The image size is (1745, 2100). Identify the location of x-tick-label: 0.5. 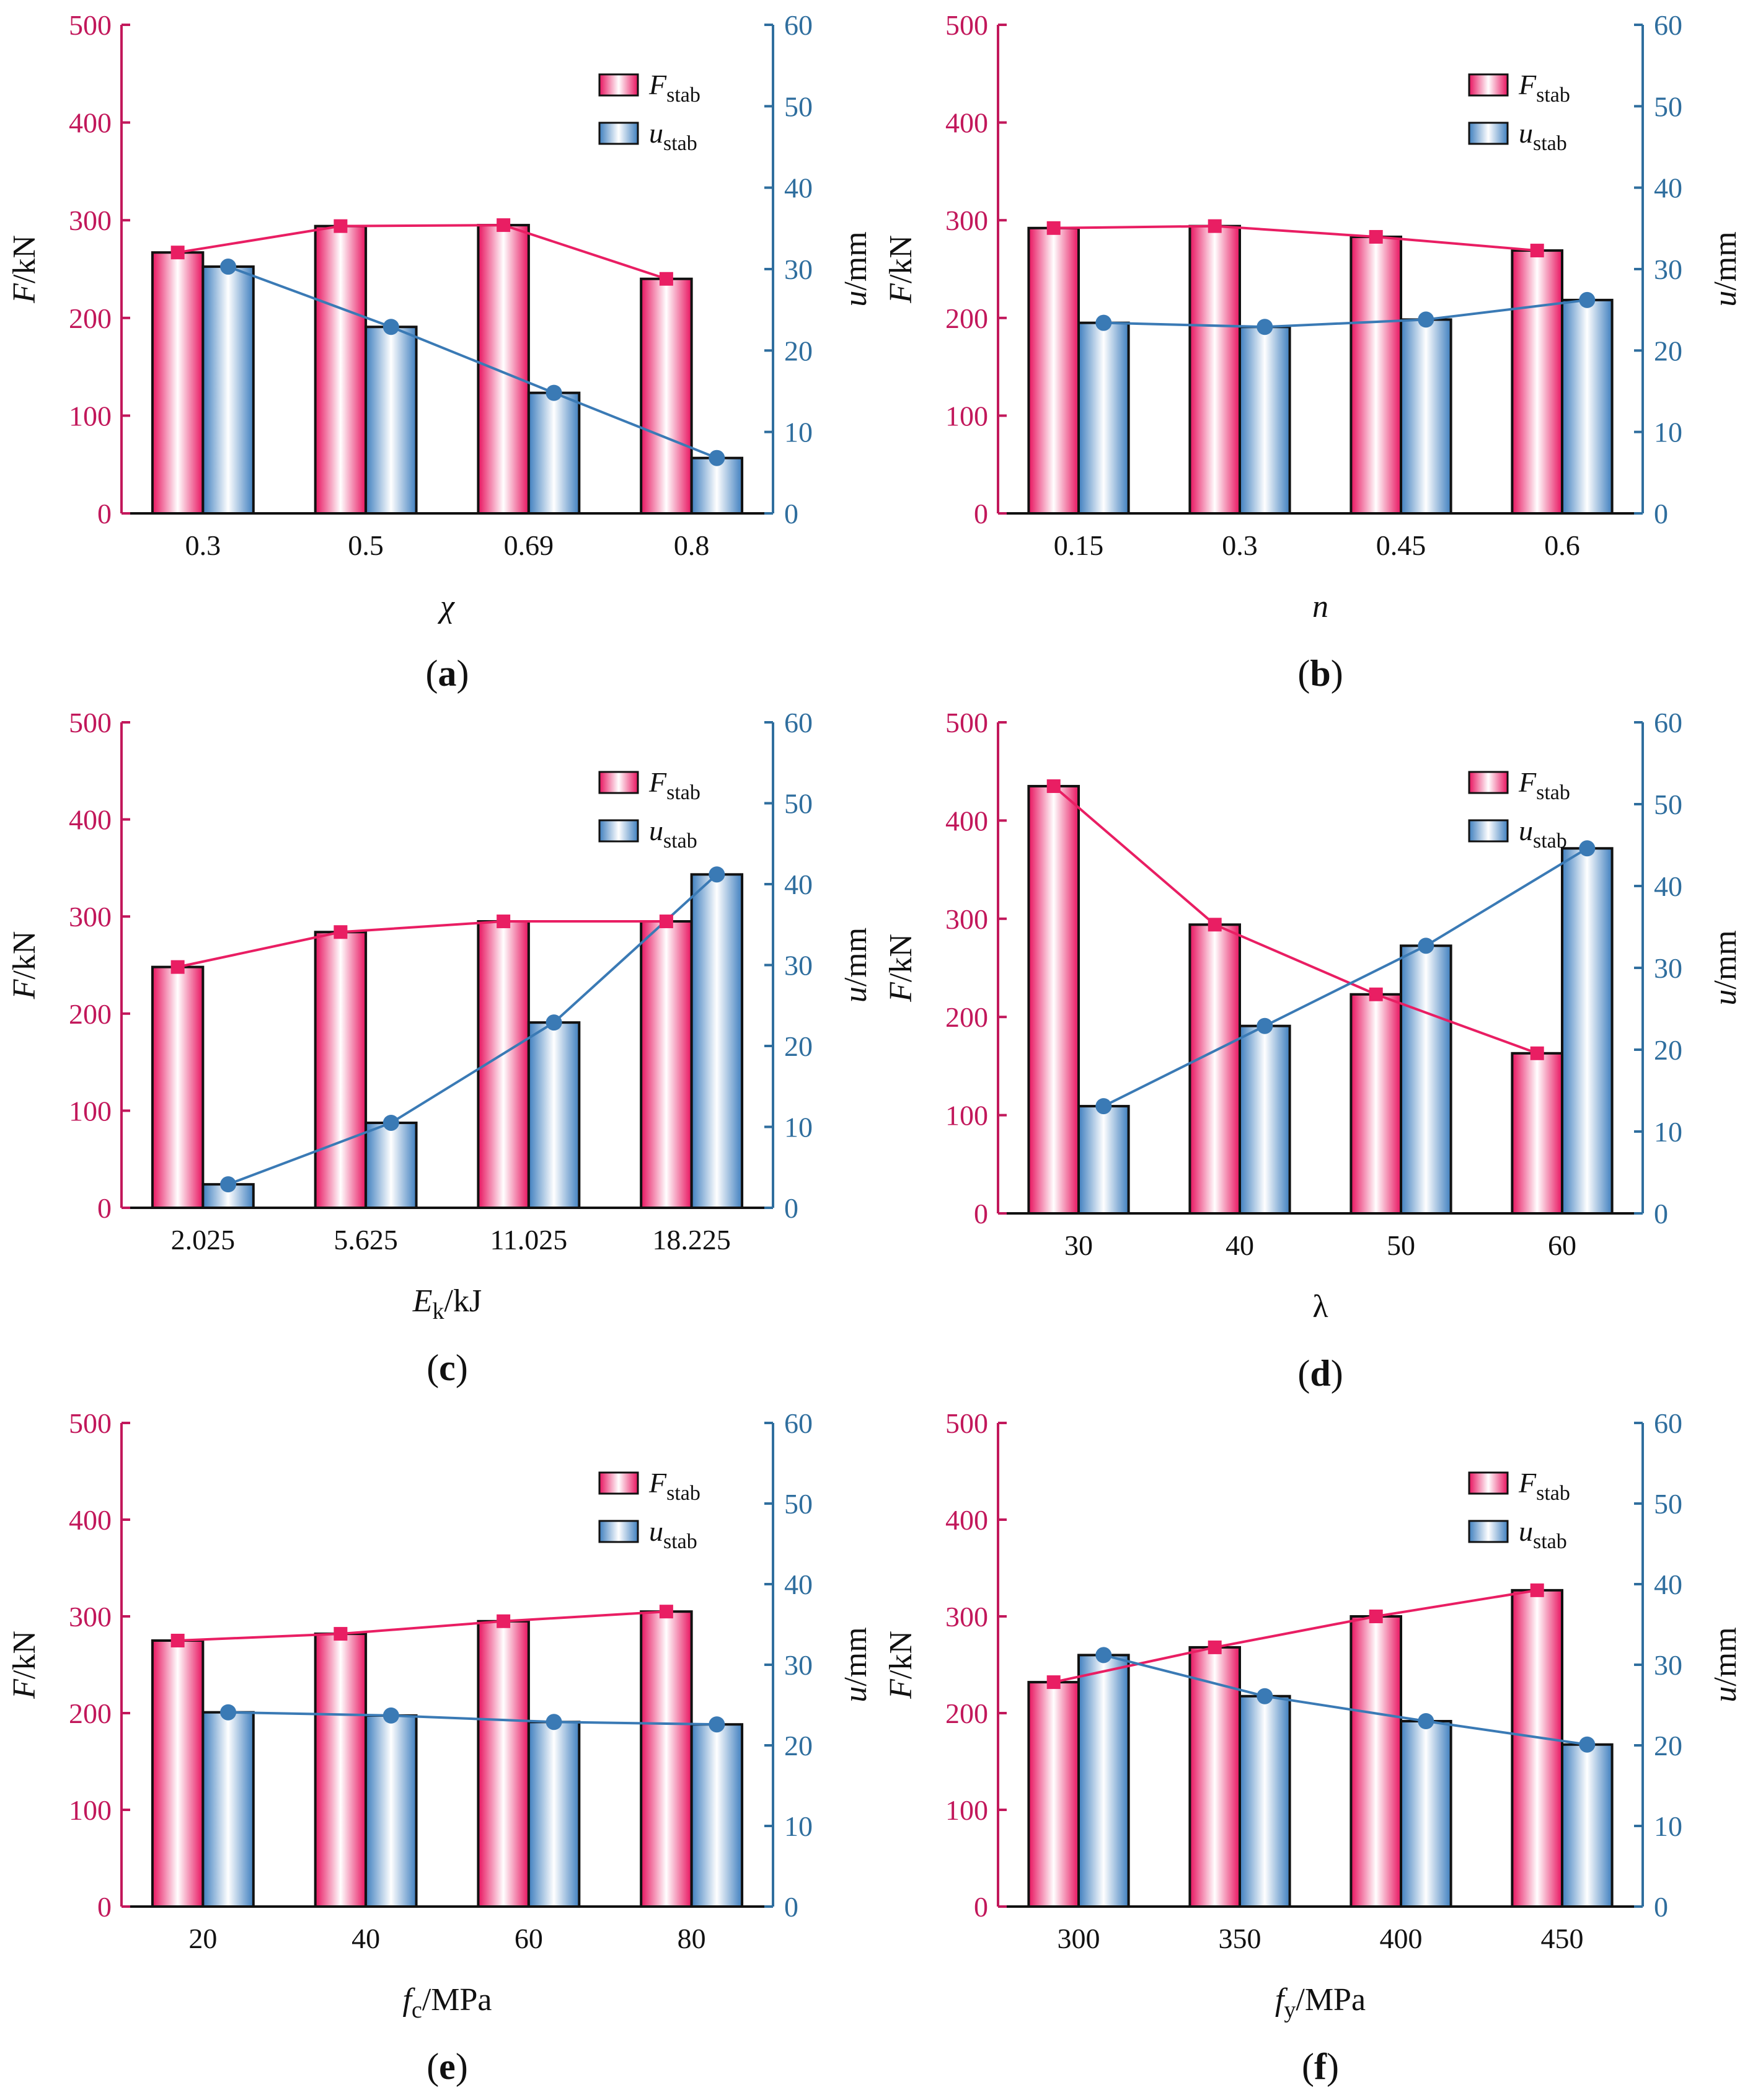
(366, 545).